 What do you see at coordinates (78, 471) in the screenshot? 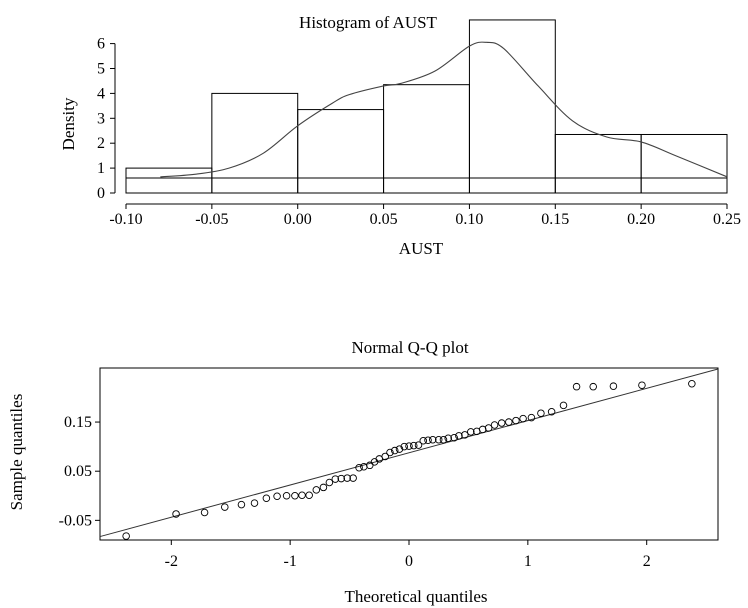
I see `qq-y-tick-label: 0.05` at bounding box center [78, 471].